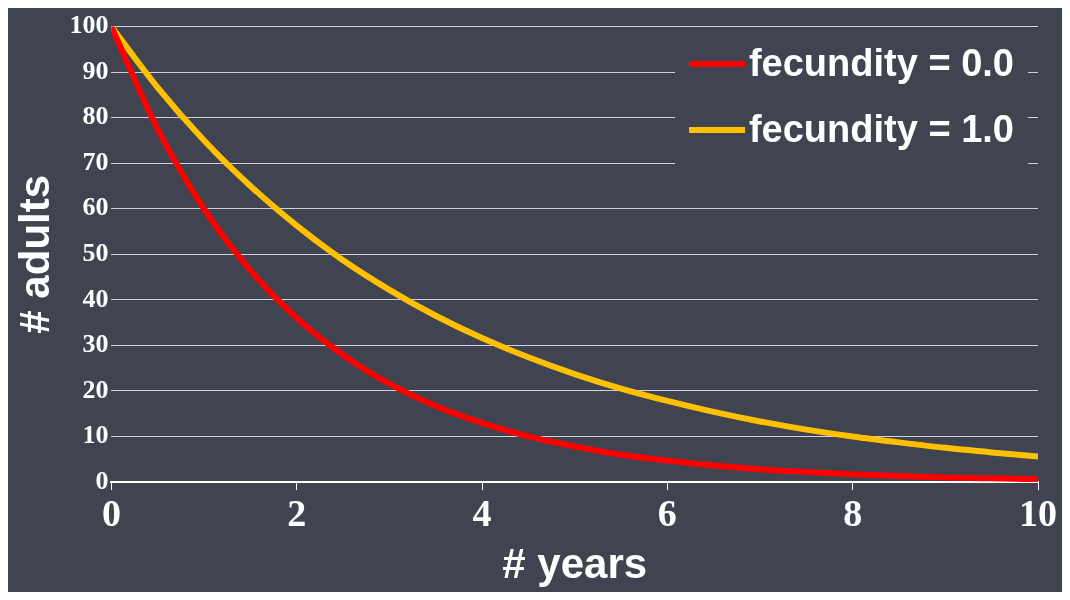 The height and width of the screenshot is (600, 1070). What do you see at coordinates (95, 116) in the screenshot?
I see `y-tick-label: 80` at bounding box center [95, 116].